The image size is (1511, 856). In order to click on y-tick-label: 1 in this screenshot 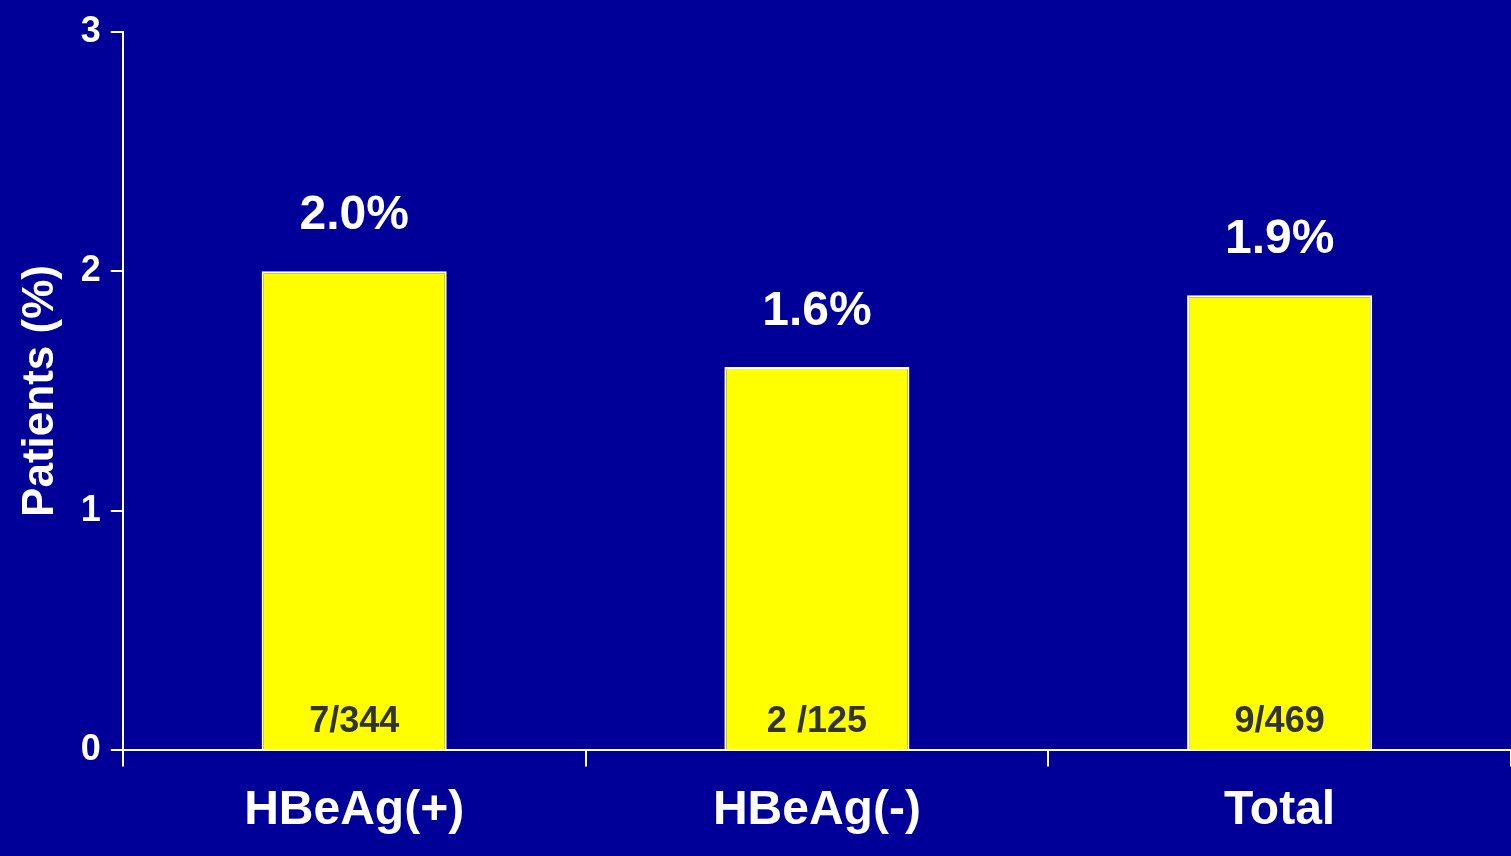, I will do `click(90, 508)`.